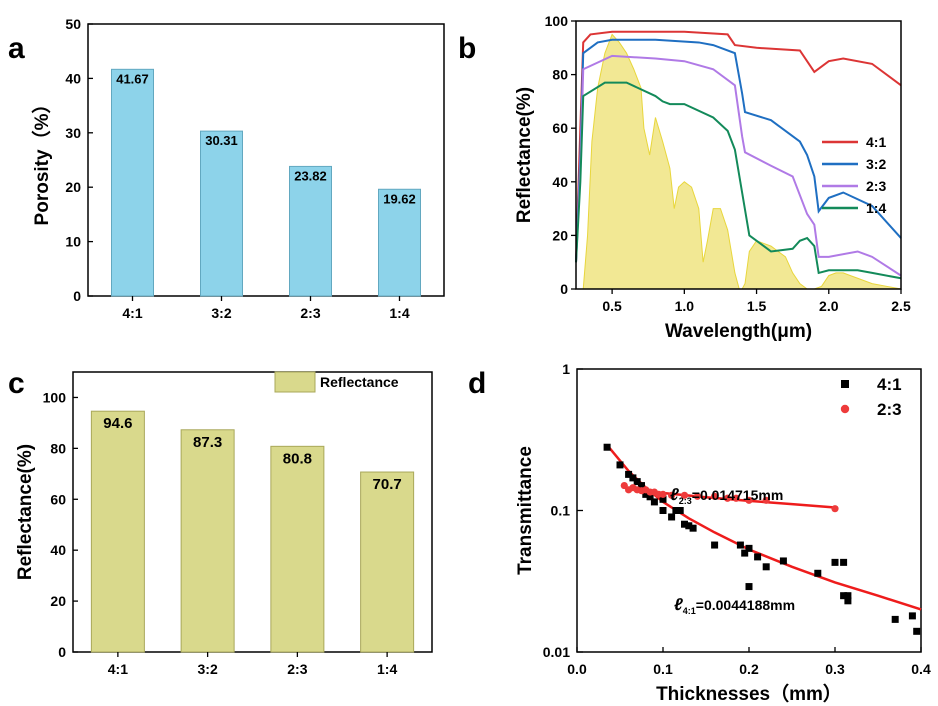  Describe the element at coordinates (399, 198) in the screenshot. I see `data-label: 19.62` at that location.